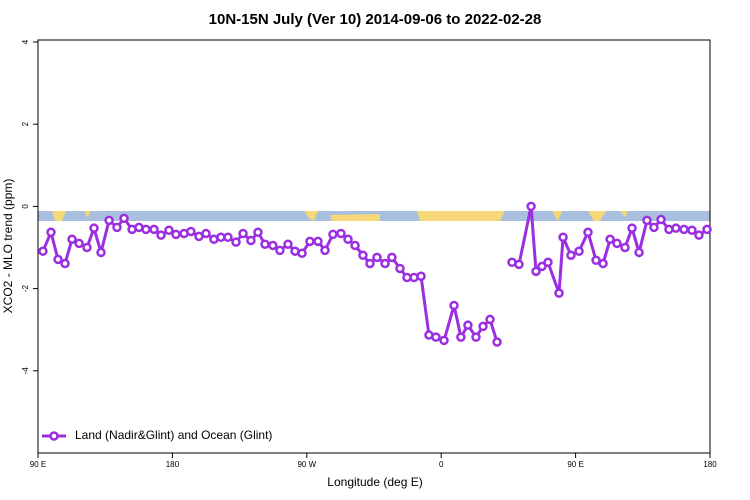 The image size is (750, 500). I want to click on y-tick-label: -2, so click(25, 288).